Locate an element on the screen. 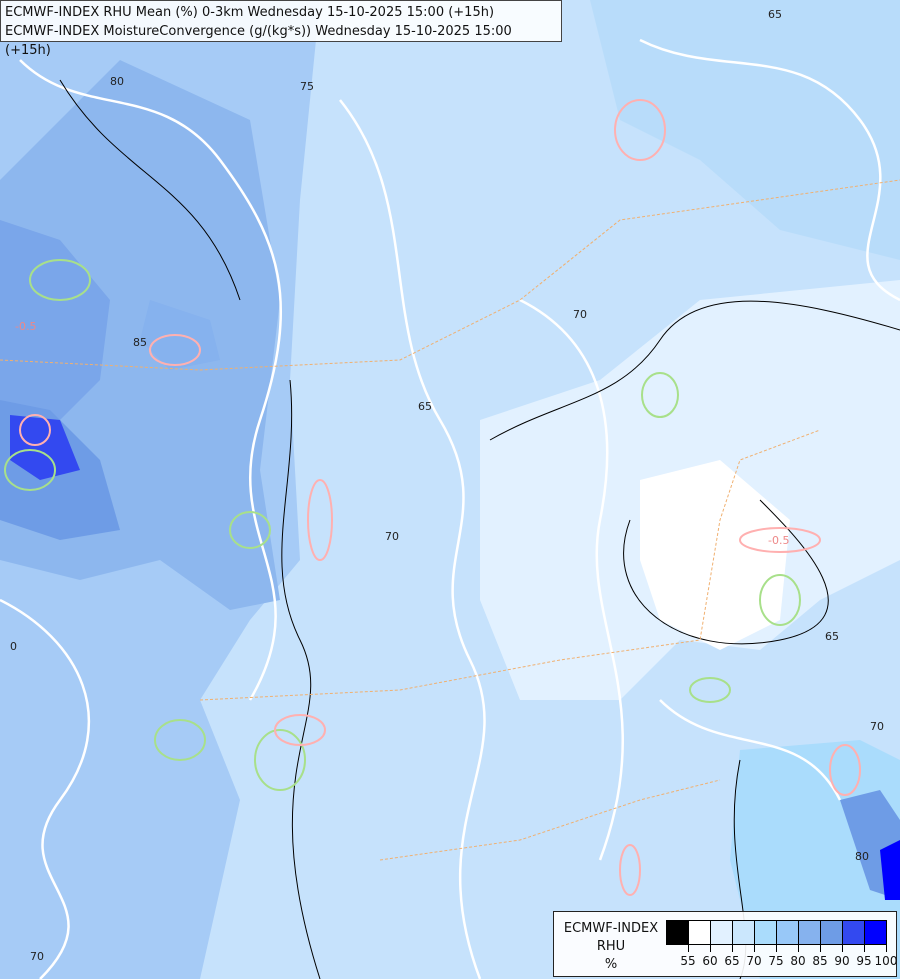 This screenshot has width=900, height=979. legend-tick-label: 90 is located at coordinates (842, 961).